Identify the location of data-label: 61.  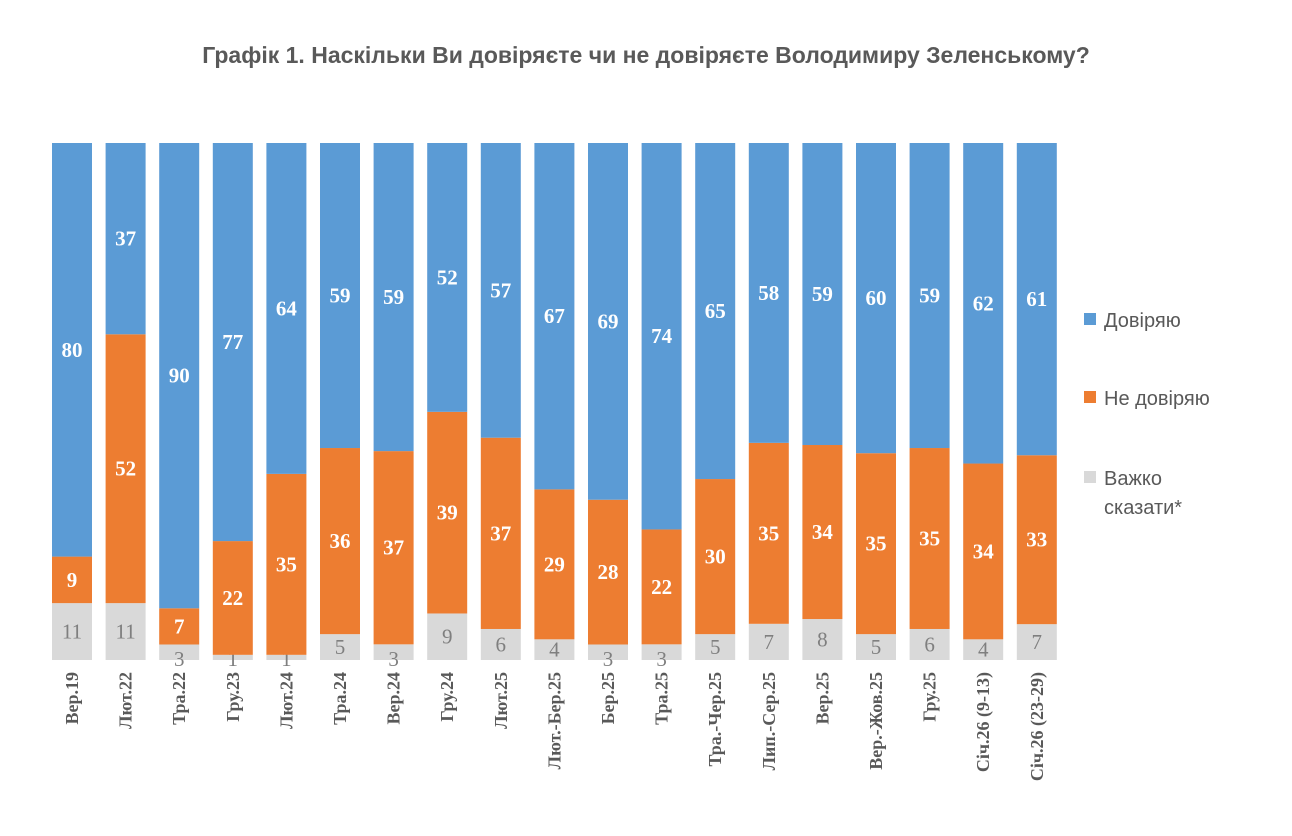
(1036, 299).